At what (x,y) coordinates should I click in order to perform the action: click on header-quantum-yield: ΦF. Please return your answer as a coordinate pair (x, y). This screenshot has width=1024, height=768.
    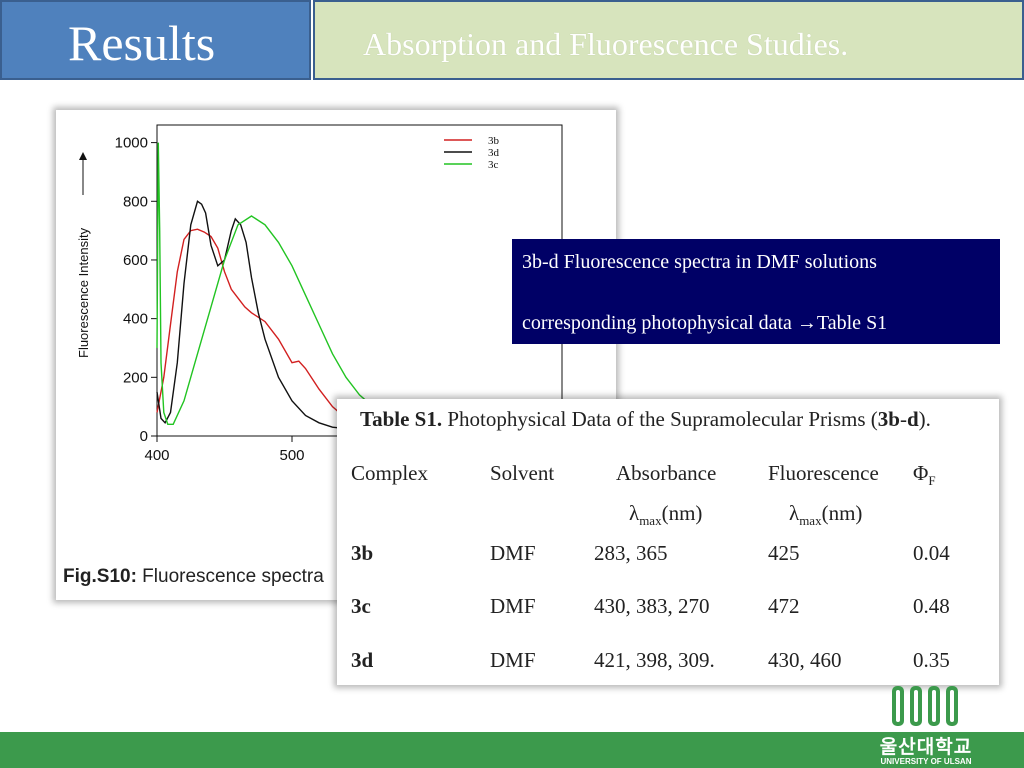
    Looking at the image, I should click on (924, 475).